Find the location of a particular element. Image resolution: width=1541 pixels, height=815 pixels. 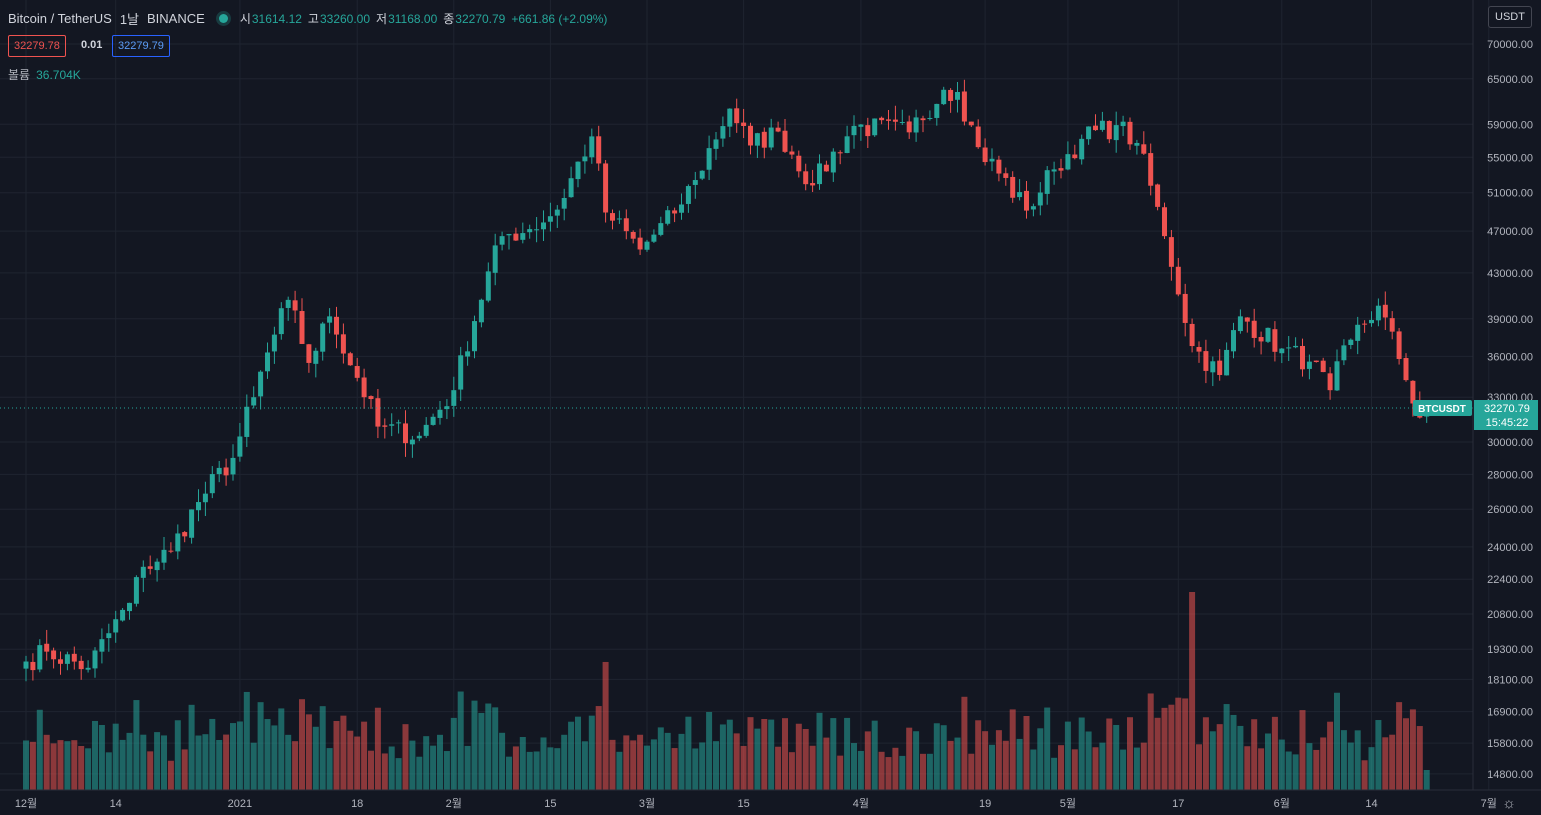

time-tick-label: 2월 is located at coordinates (454, 803).